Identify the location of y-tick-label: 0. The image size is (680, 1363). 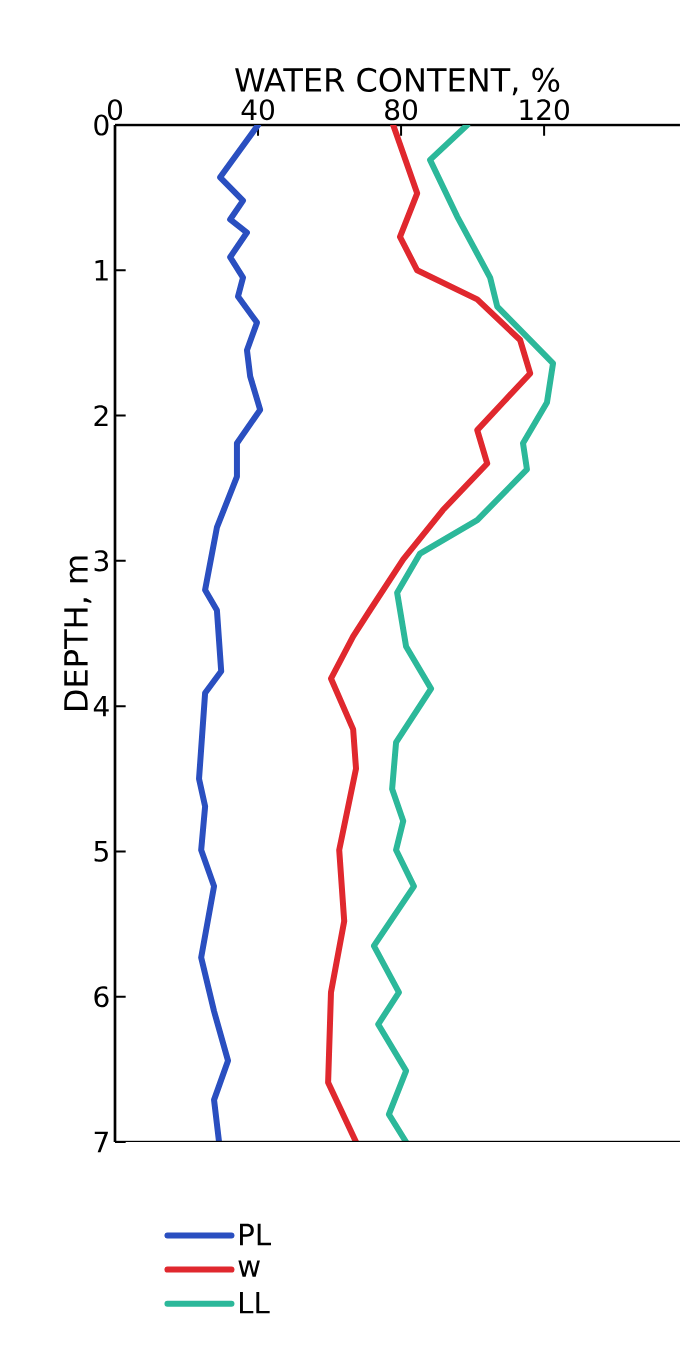
(101, 125).